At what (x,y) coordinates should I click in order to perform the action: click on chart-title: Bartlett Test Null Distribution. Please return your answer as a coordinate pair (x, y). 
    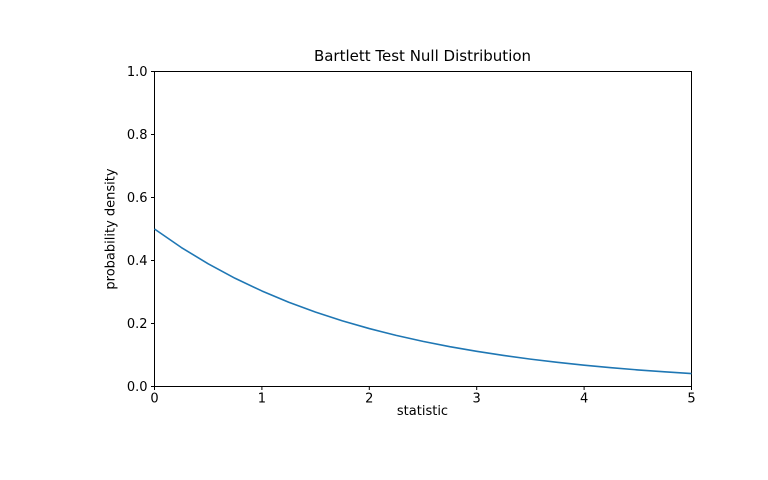
    Looking at the image, I should click on (422, 56).